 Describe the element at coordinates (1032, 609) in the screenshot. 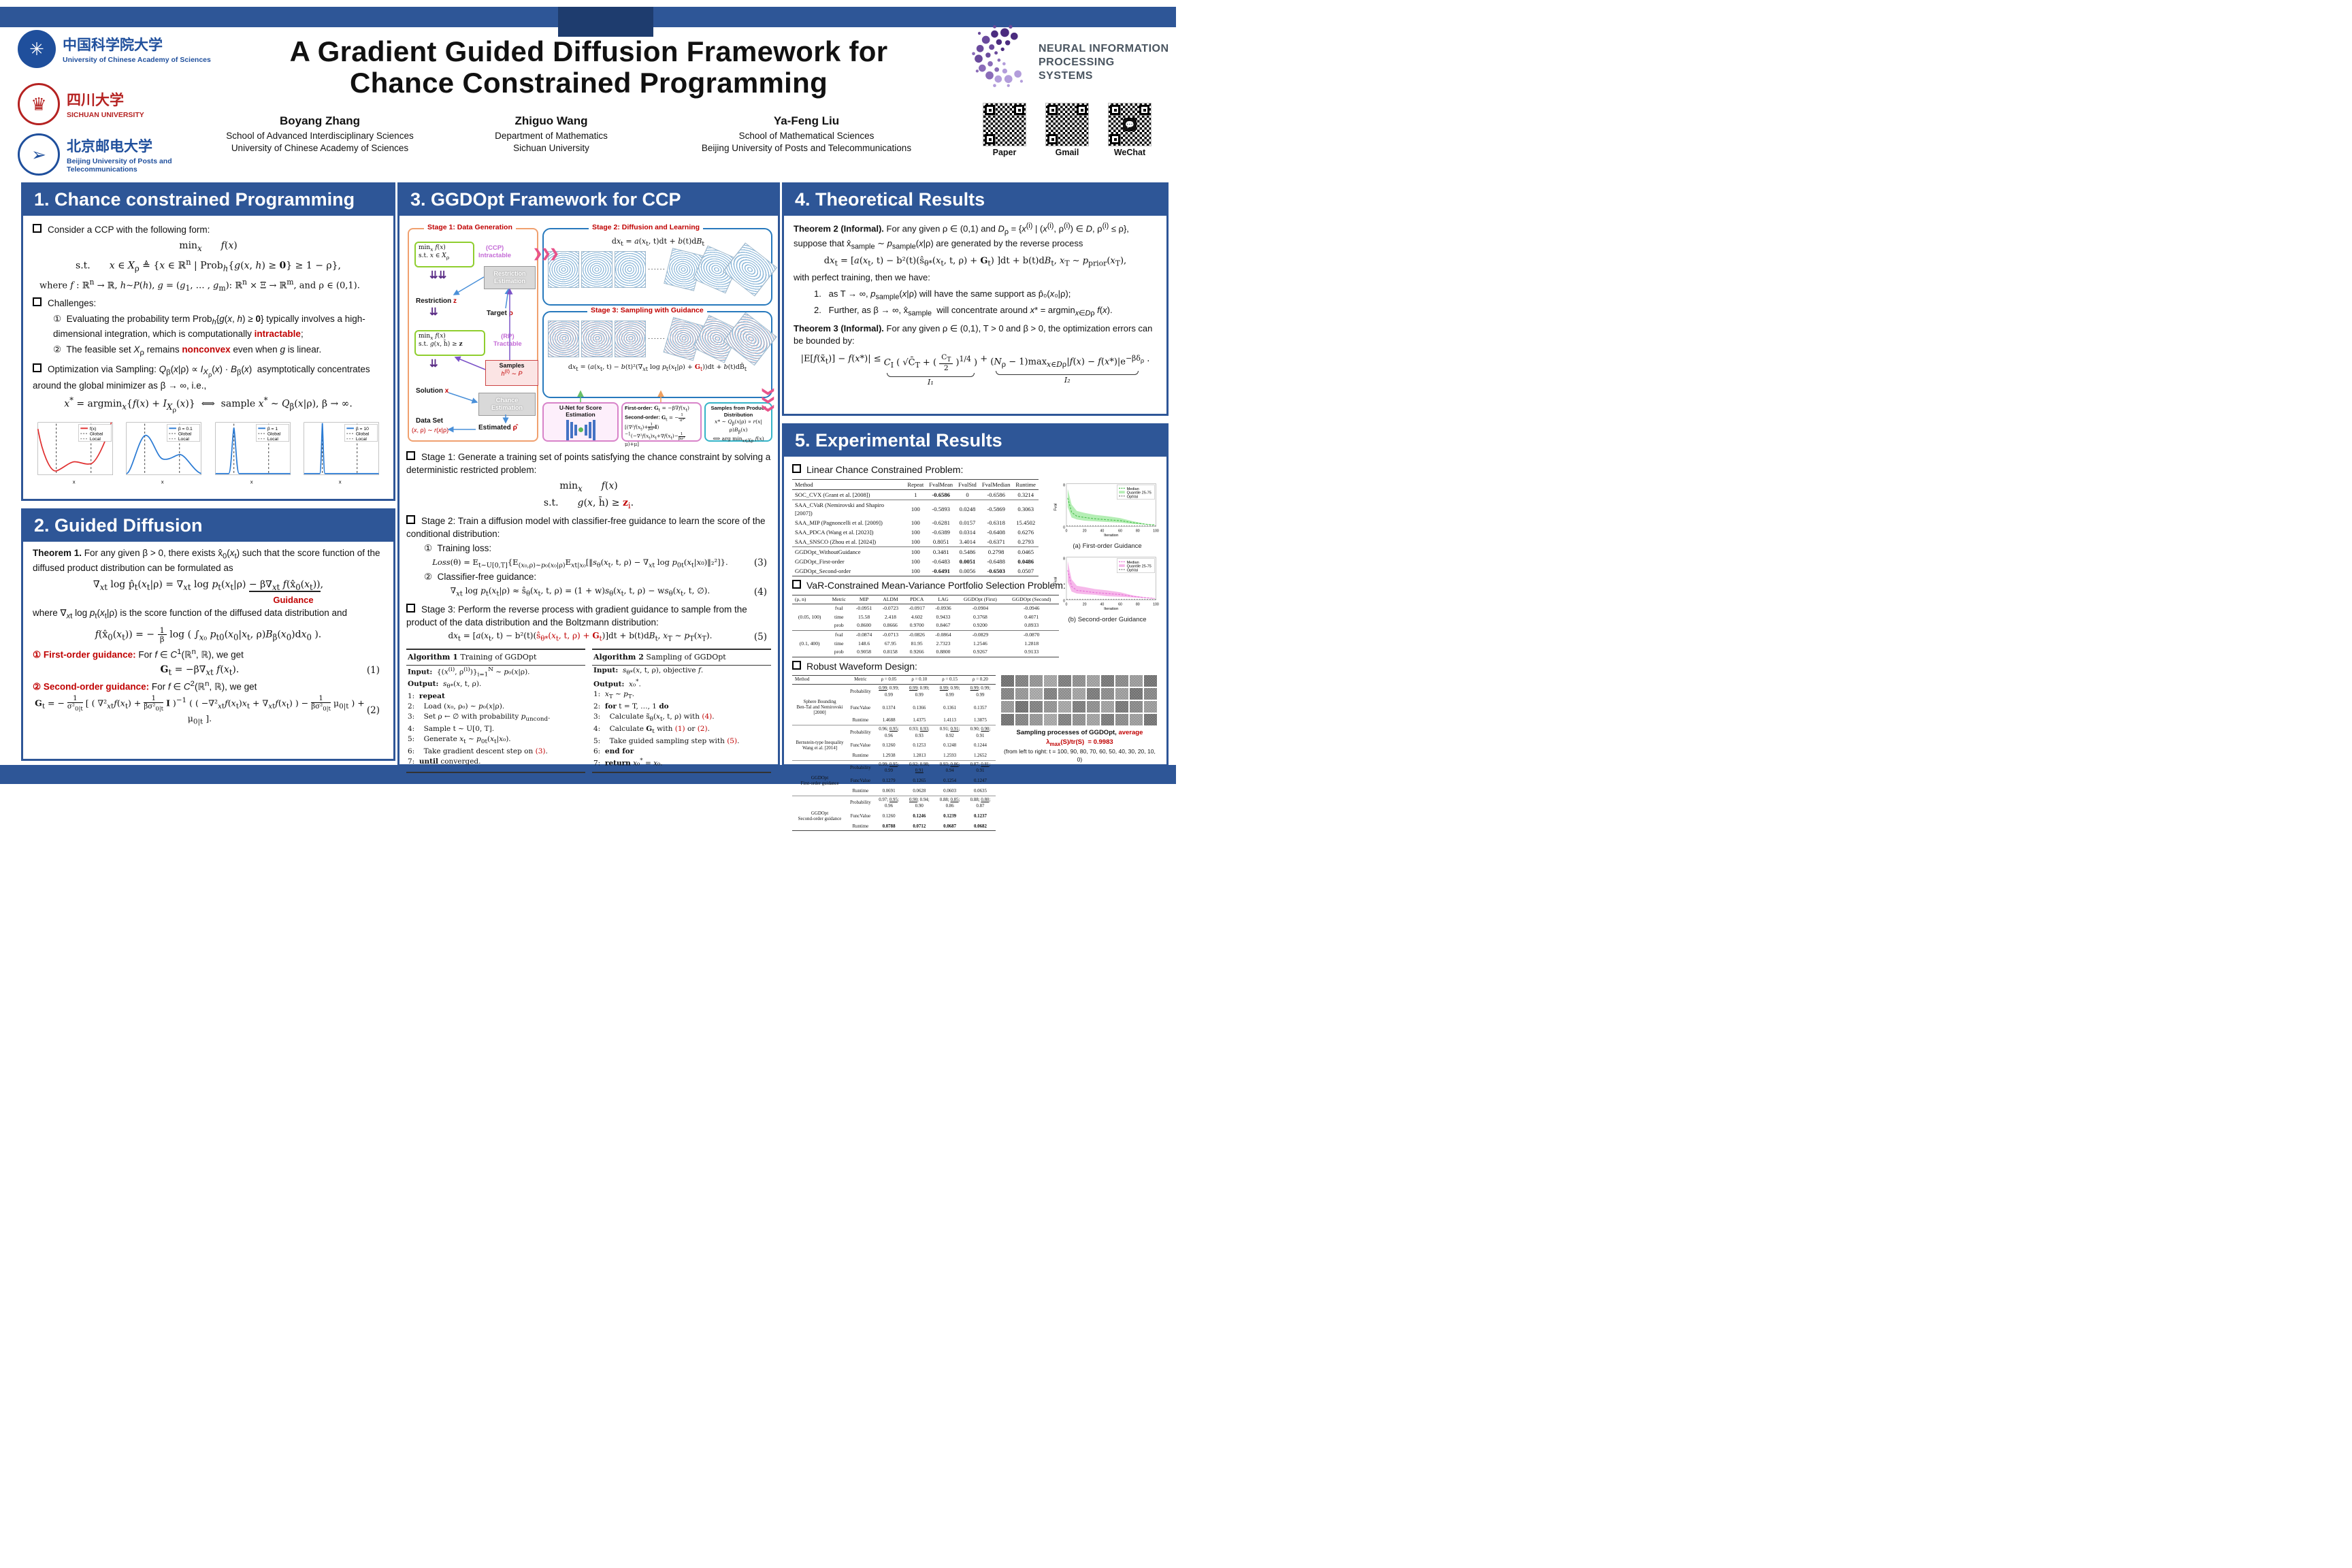

I see `table-cell: -0.0946` at that location.